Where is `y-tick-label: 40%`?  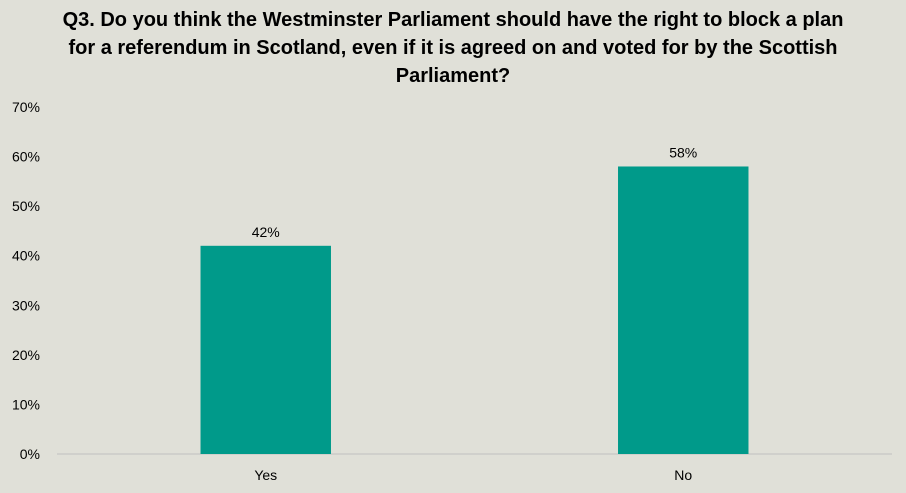
y-tick-label: 40% is located at coordinates (26, 256).